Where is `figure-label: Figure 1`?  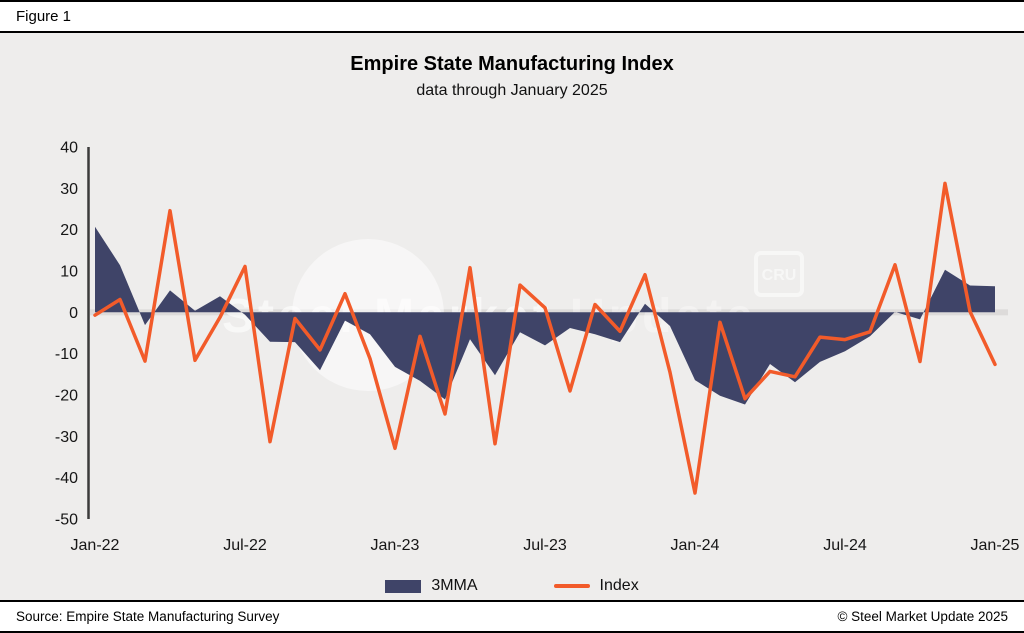
figure-label: Figure 1 is located at coordinates (44, 16).